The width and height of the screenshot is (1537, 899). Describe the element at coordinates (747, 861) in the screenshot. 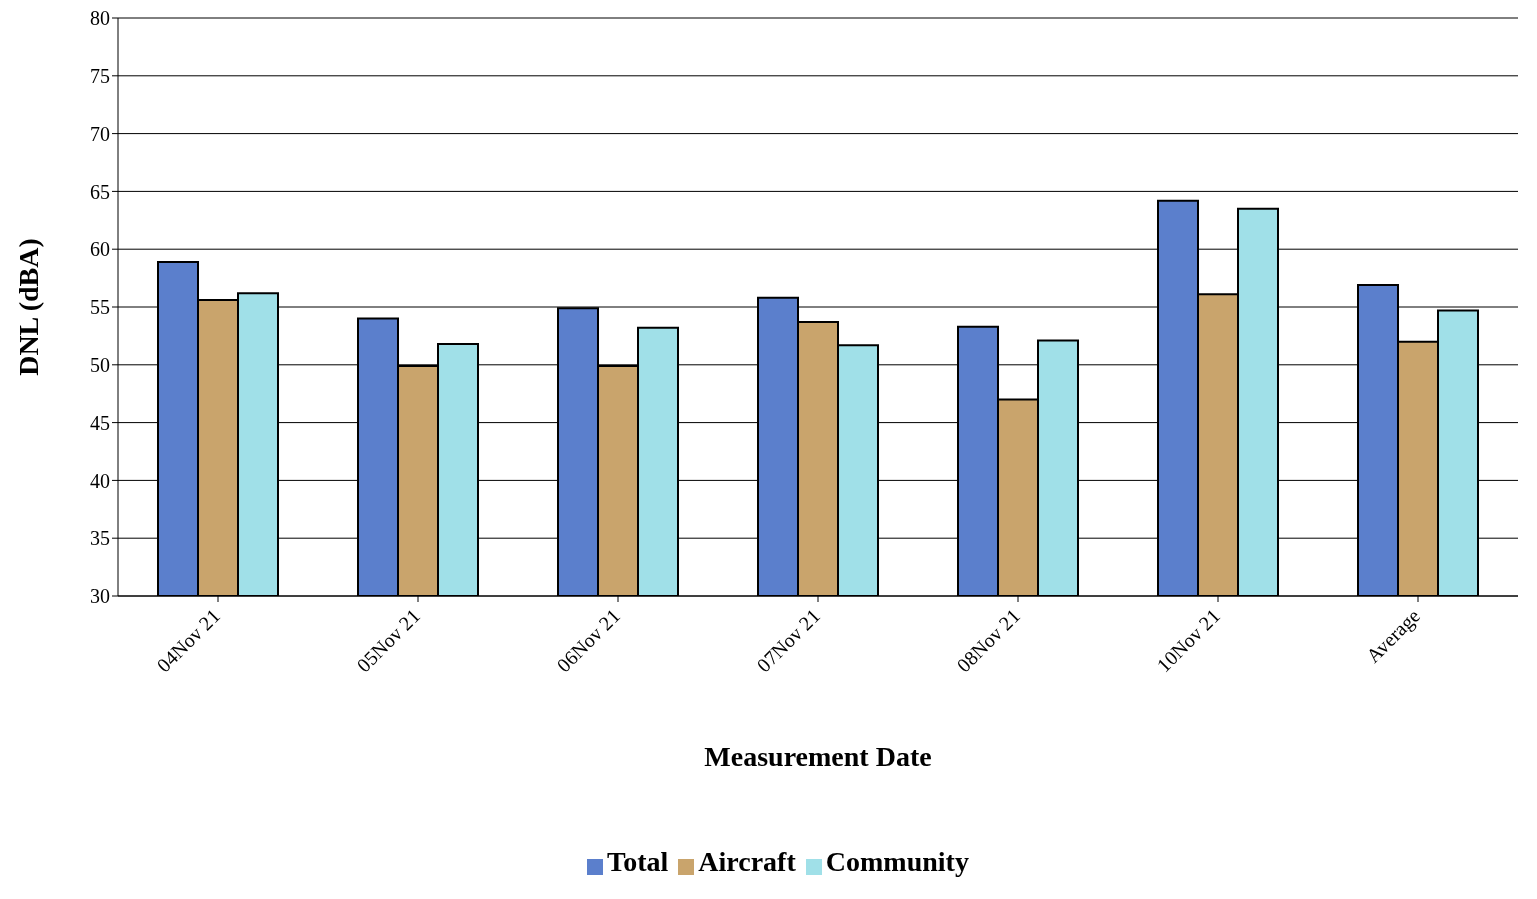

I see `legend-label: Aircraft` at that location.